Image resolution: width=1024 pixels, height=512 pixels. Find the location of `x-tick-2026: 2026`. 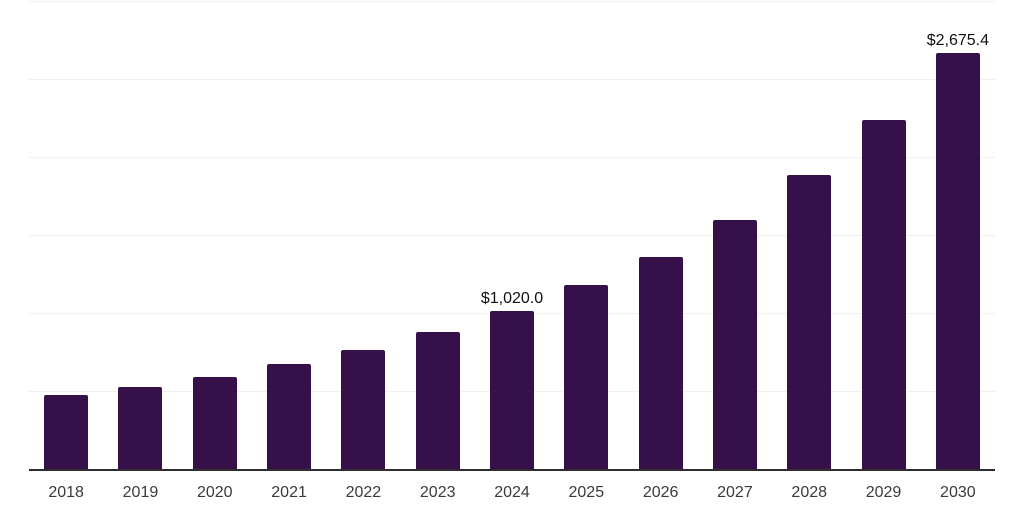

x-tick-2026: 2026 is located at coordinates (660, 492).